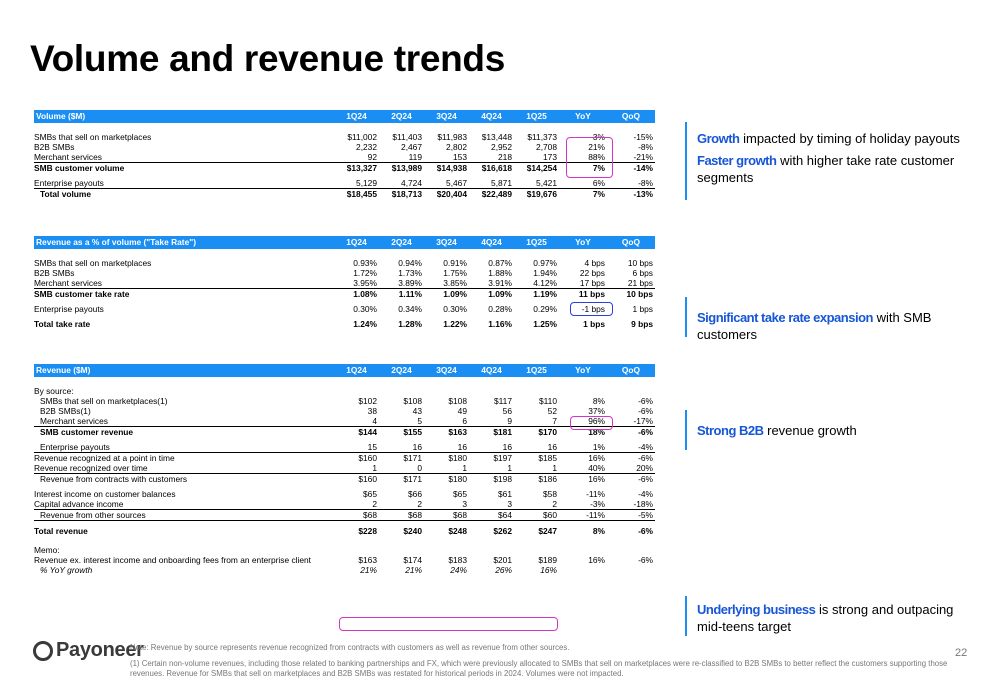 The image size is (1000, 685). I want to click on value-cell: 1.73%, so click(410, 273).